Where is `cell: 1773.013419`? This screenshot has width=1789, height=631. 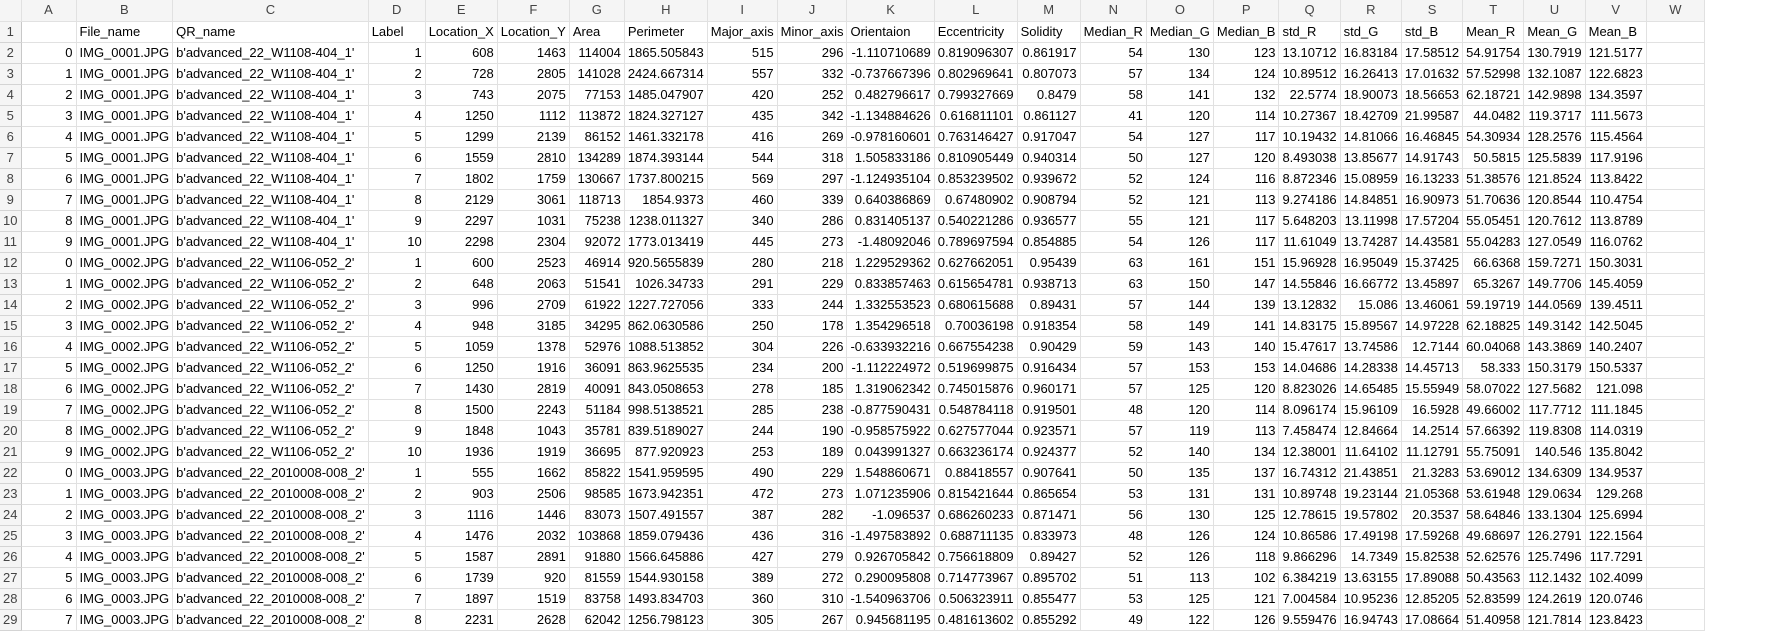 cell: 1773.013419 is located at coordinates (666, 242).